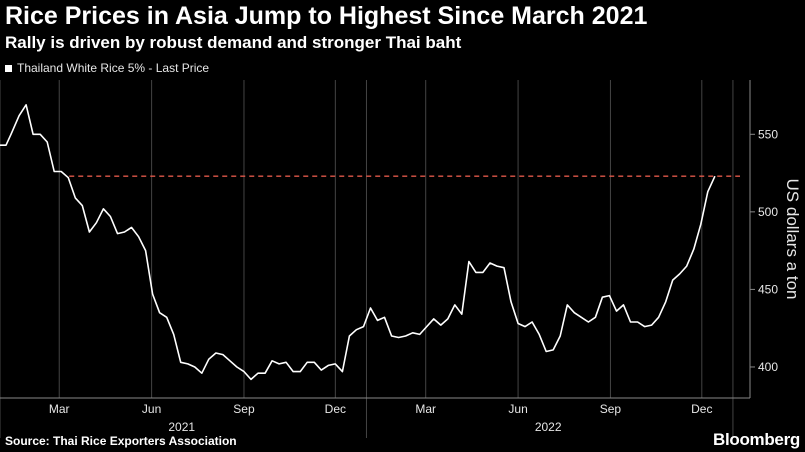 This screenshot has width=805, height=452. Describe the element at coordinates (121, 441) in the screenshot. I see `source-note: Source: Thai Rice Exporters Association` at that location.